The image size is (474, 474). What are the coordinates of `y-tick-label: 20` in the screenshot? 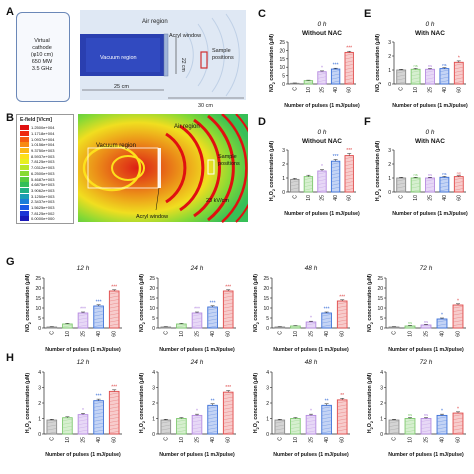 It's located at (152, 289).